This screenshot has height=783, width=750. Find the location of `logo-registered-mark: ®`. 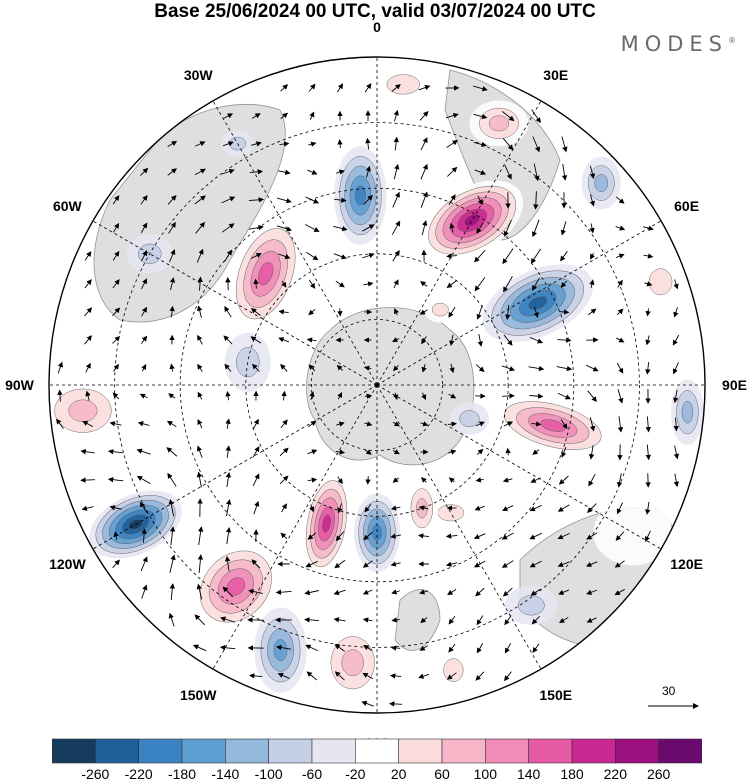

logo-registered-mark: ® is located at coordinates (732, 40).